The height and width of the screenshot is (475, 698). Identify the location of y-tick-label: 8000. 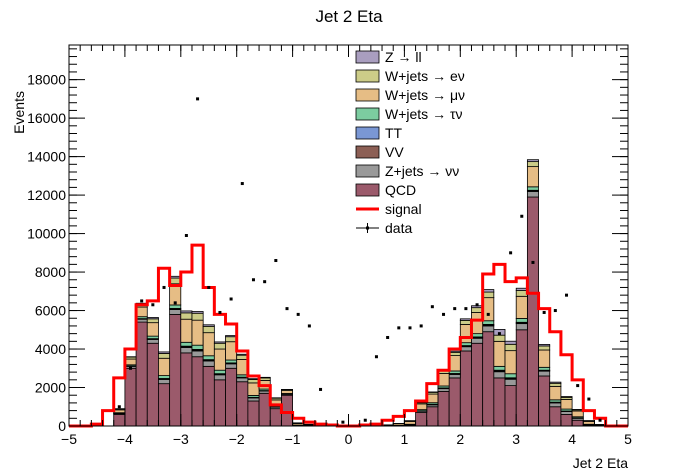
(50, 272).